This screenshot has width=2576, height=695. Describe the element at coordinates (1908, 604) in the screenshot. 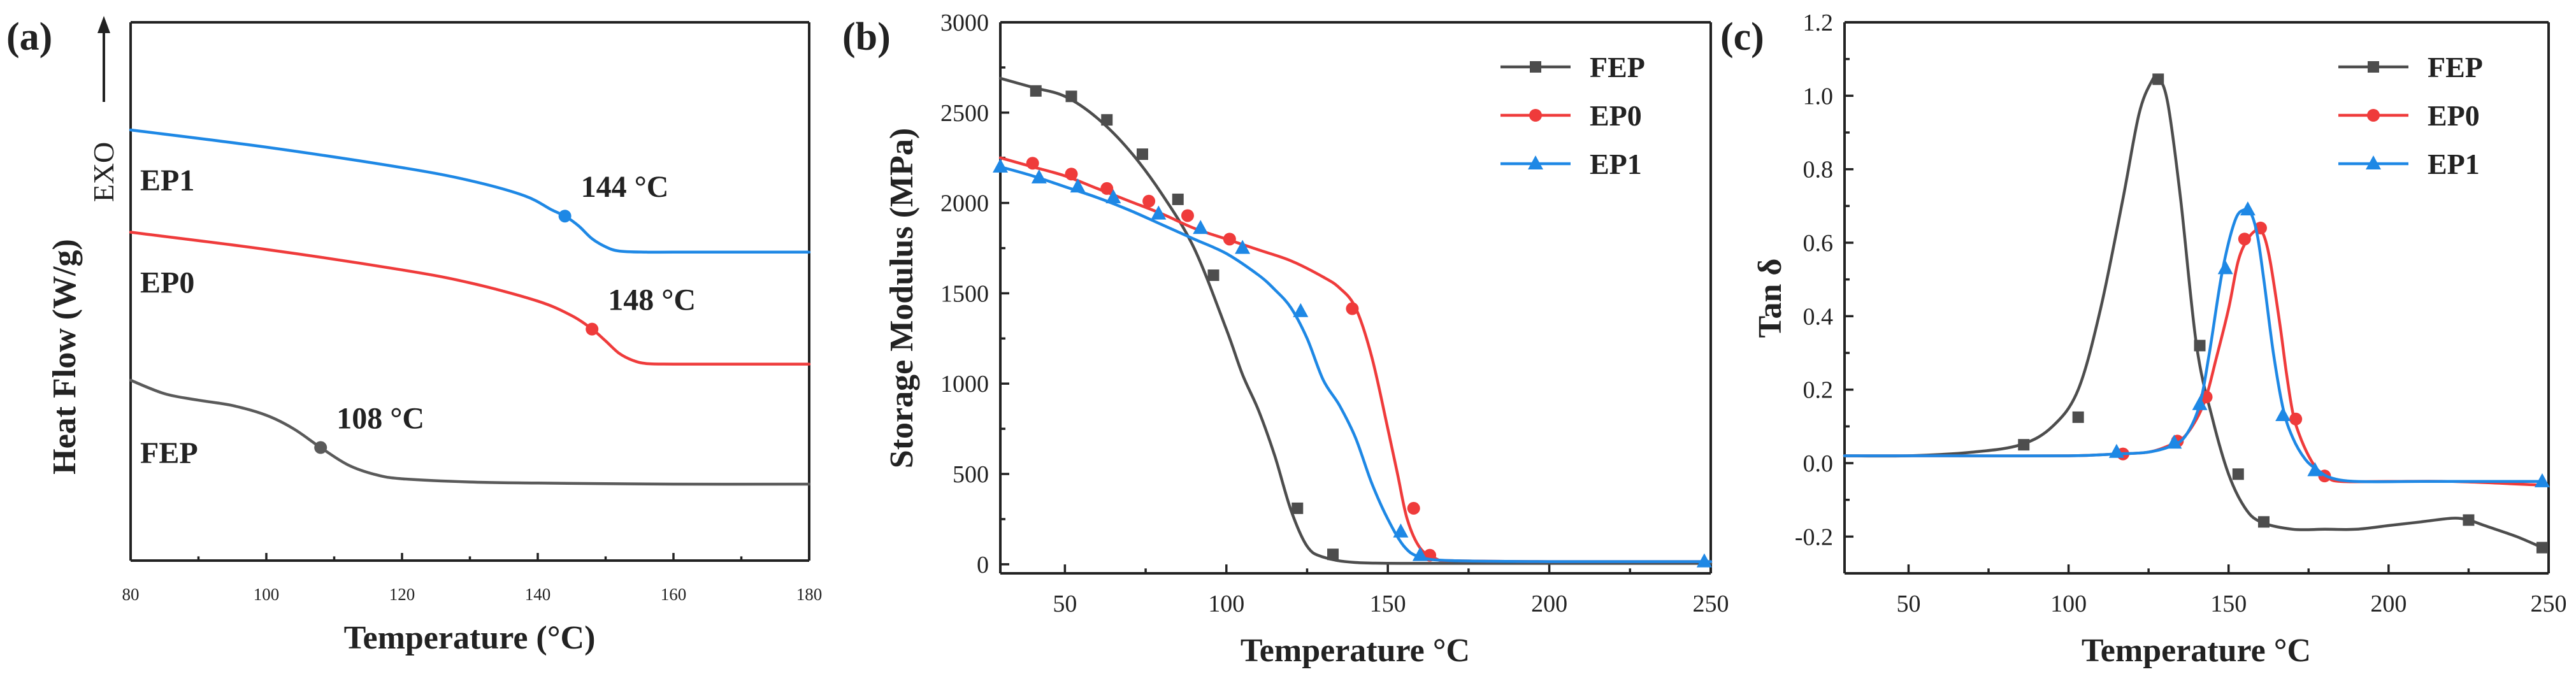

I see `panel-c-x-tick-label: 50` at that location.